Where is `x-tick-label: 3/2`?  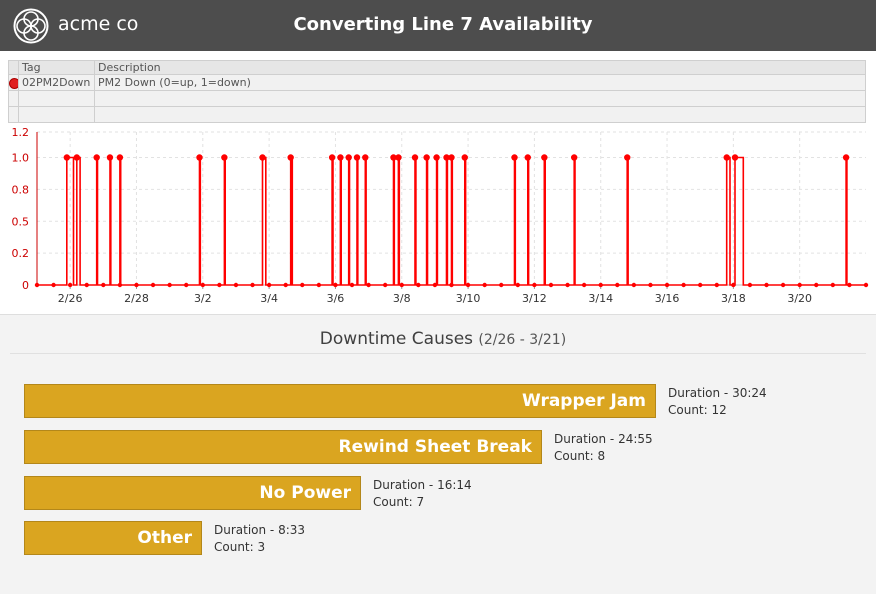
x-tick-label: 3/2 is located at coordinates (203, 298).